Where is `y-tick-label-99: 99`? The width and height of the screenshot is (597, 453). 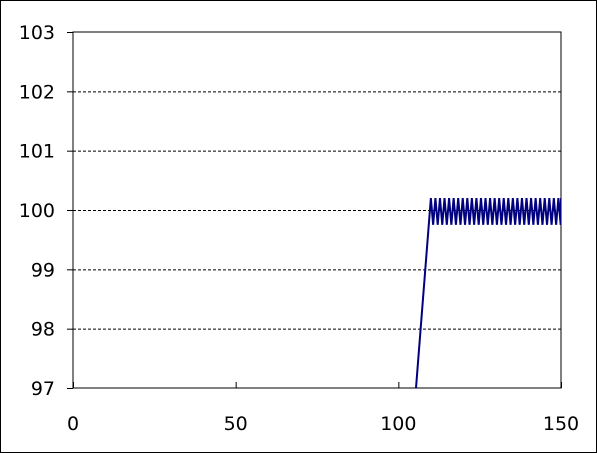
y-tick-label-99: 99 is located at coordinates (43, 270).